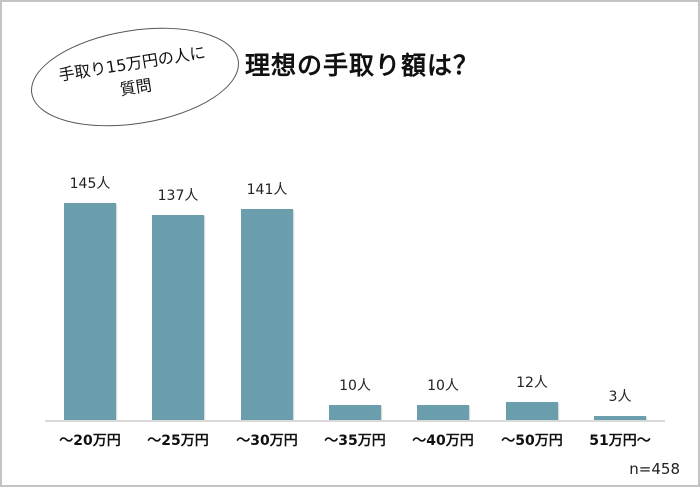 The height and width of the screenshot is (487, 700). Describe the element at coordinates (267, 190) in the screenshot. I see `bar-value-label: 141人` at that location.